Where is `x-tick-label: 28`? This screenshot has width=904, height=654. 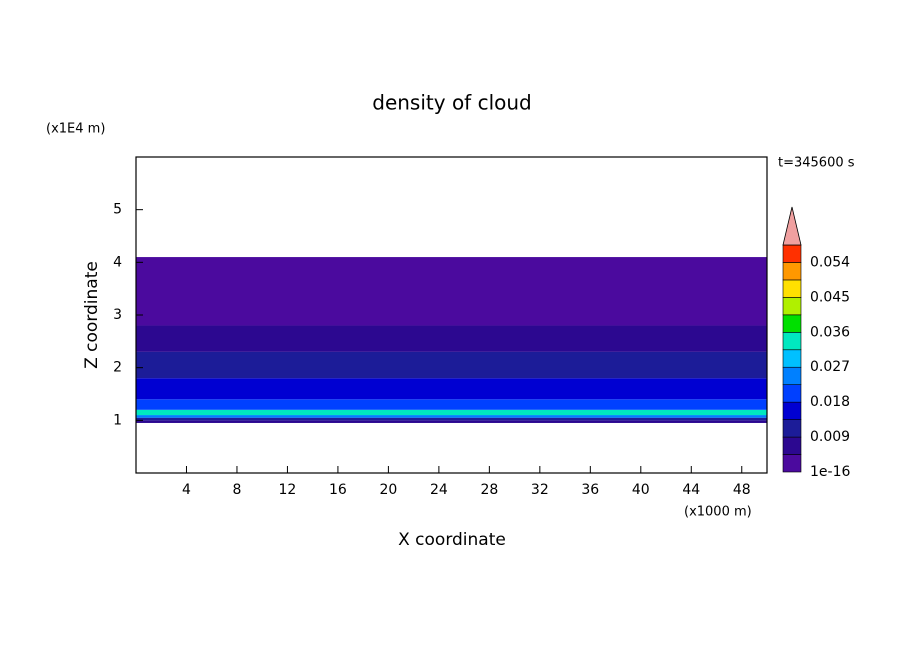 x-tick-label: 28 is located at coordinates (489, 490).